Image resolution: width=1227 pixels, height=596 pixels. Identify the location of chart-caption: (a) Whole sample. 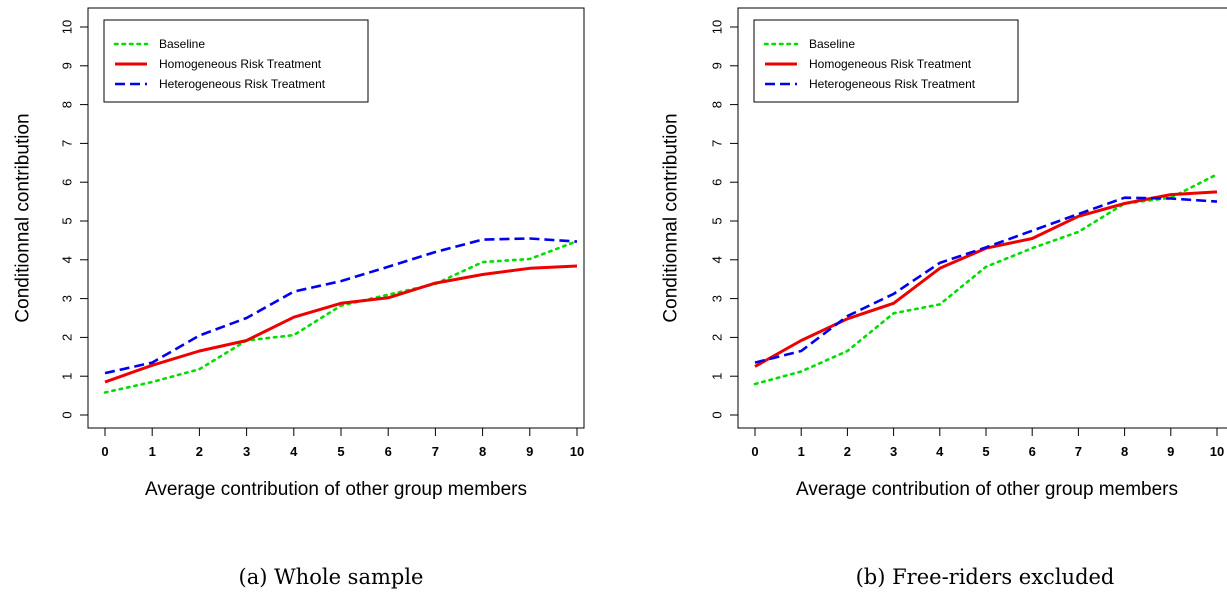
(331, 577).